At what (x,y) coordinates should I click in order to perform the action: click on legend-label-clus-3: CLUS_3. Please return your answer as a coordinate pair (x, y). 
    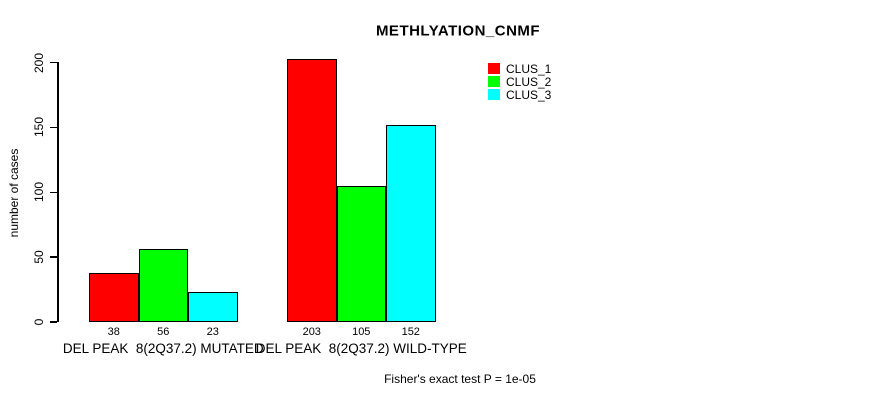
    Looking at the image, I should click on (529, 94).